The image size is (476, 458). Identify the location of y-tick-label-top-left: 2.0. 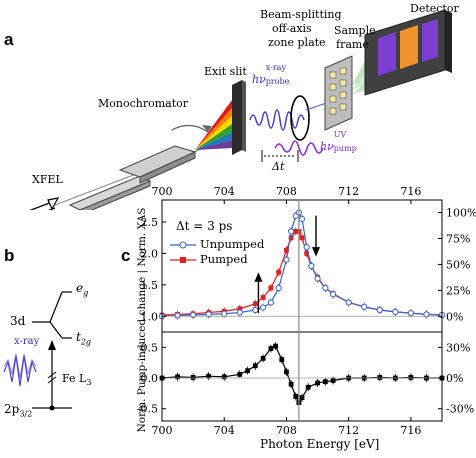
(150, 253).